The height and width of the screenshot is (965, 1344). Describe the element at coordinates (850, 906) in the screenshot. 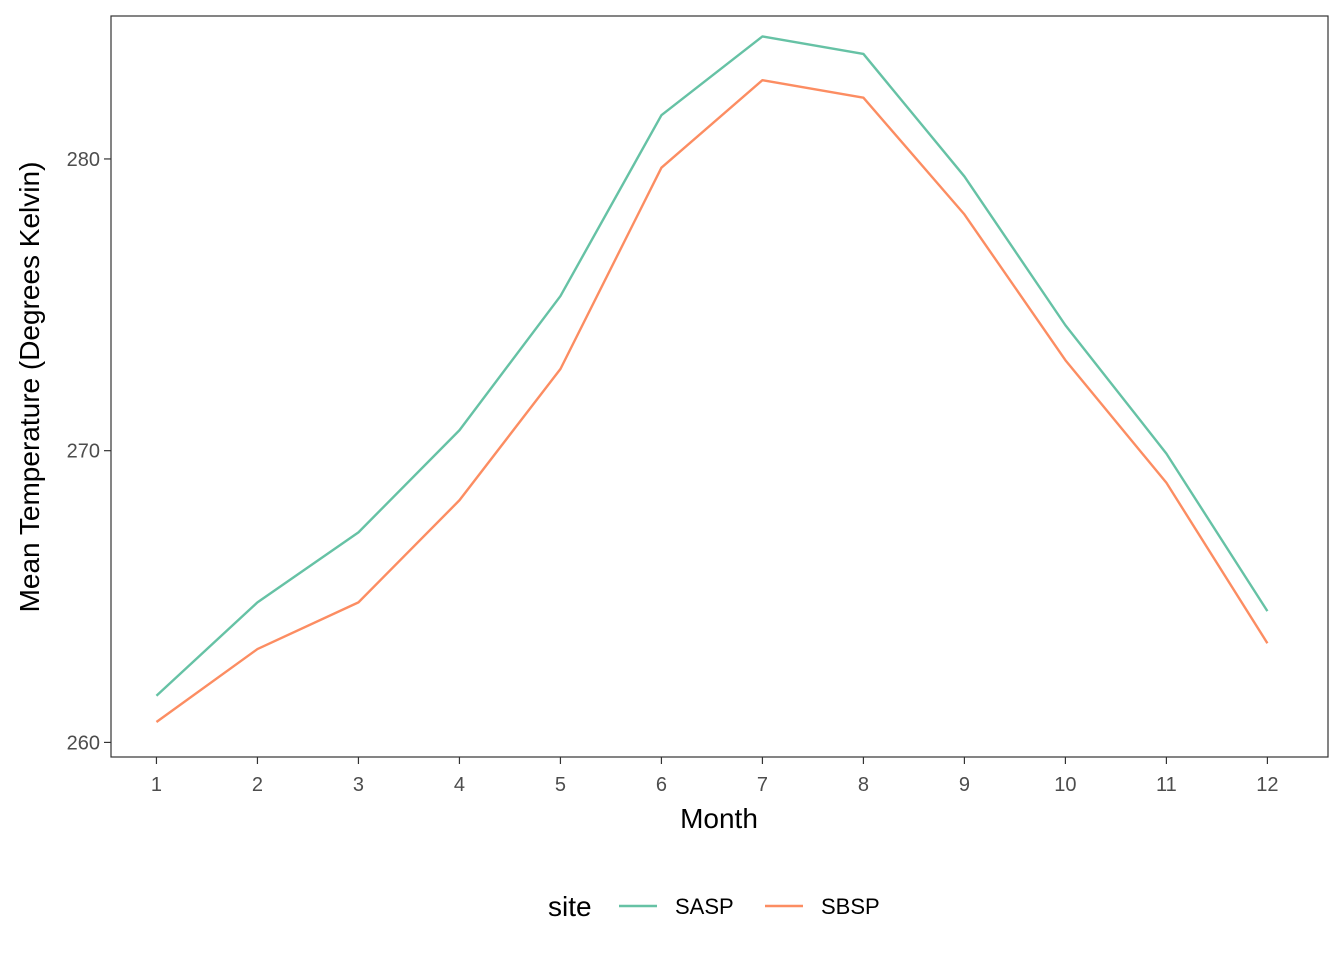

I see `legend-label-sbsp: SBSP` at that location.